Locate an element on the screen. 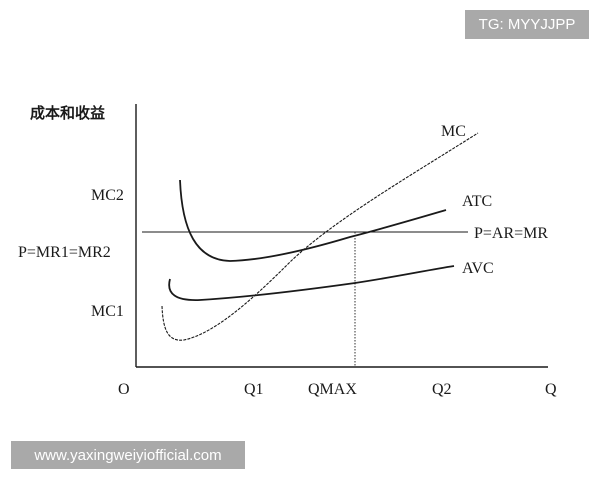 Image resolution: width=600 pixels, height=480 pixels. x-tick-q2: Q2 is located at coordinates (442, 389).